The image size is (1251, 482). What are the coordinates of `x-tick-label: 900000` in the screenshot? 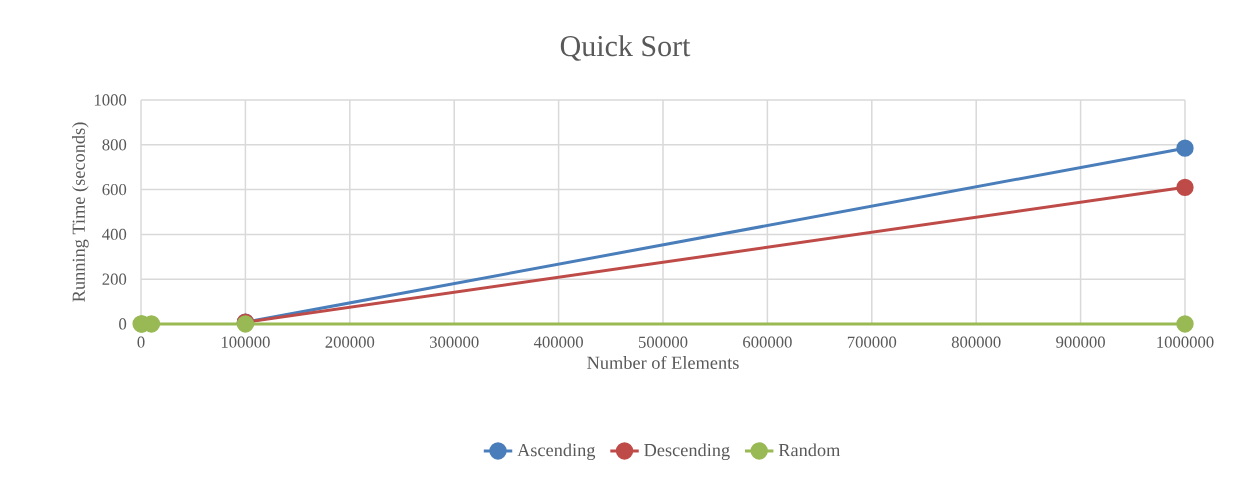 It's located at (1080, 342).